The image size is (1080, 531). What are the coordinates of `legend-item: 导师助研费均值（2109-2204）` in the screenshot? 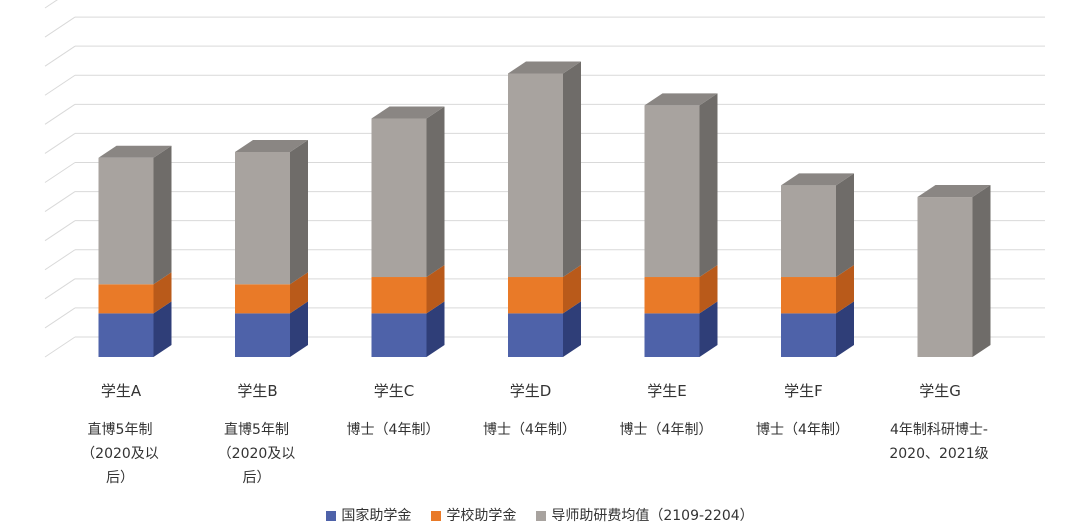 It's located at (645, 515).